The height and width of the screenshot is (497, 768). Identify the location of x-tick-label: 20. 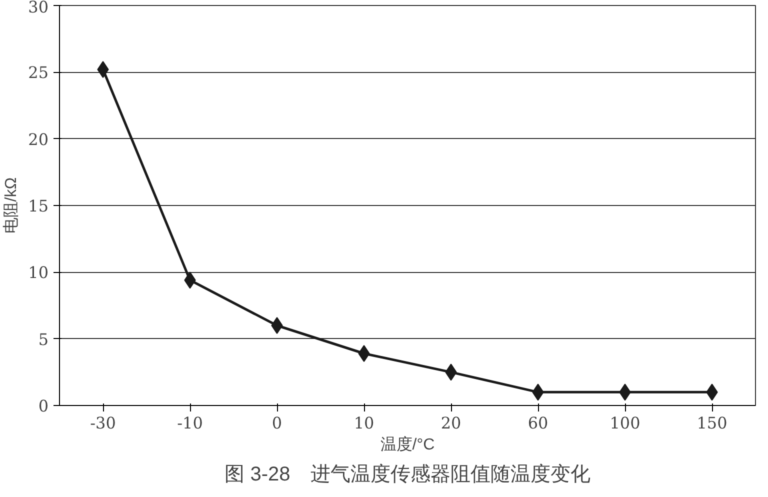
(451, 423).